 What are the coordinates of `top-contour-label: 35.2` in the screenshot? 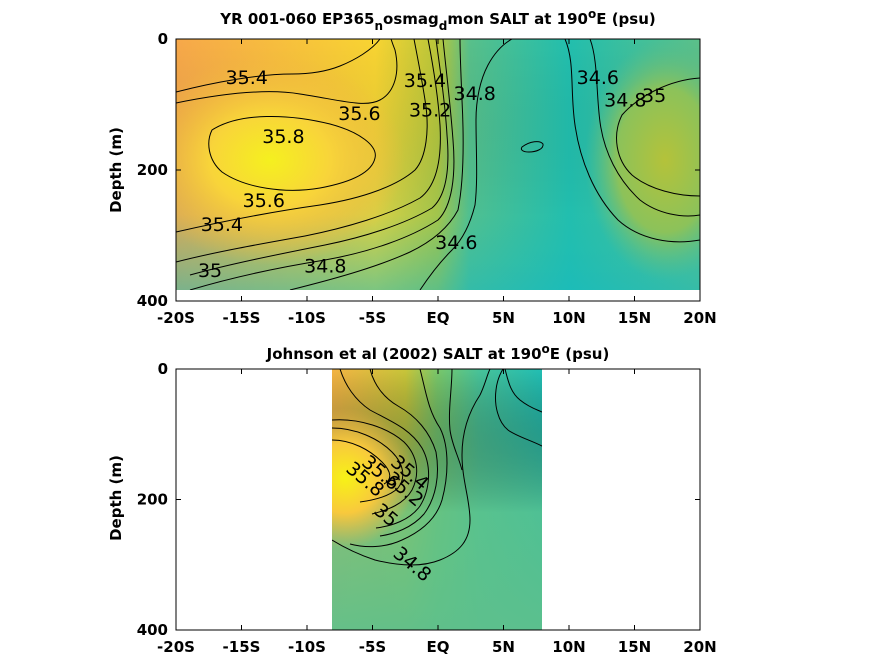 It's located at (430, 111).